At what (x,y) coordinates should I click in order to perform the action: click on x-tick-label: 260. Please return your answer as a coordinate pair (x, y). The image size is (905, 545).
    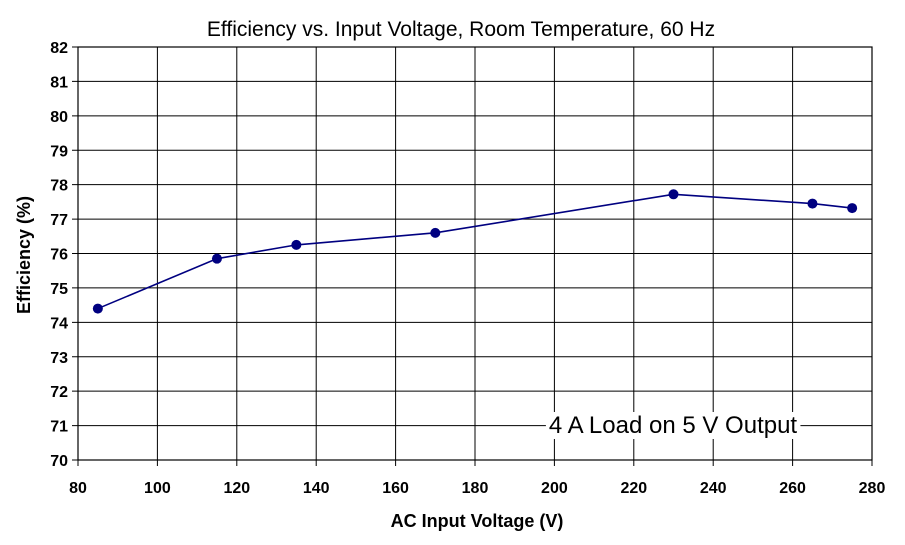
    Looking at the image, I should click on (792, 488).